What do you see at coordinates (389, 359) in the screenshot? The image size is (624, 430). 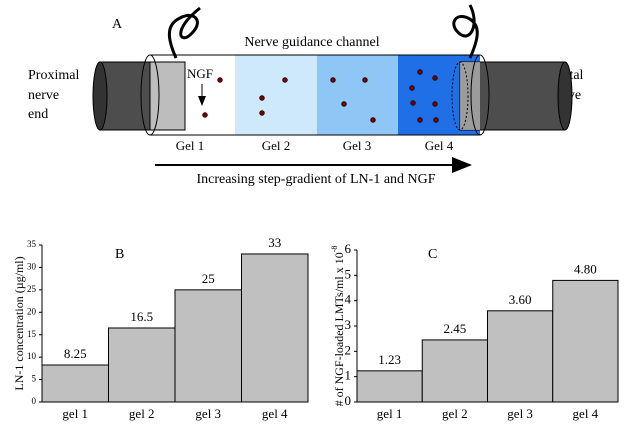 I see `value-label: 1.23` at bounding box center [389, 359].